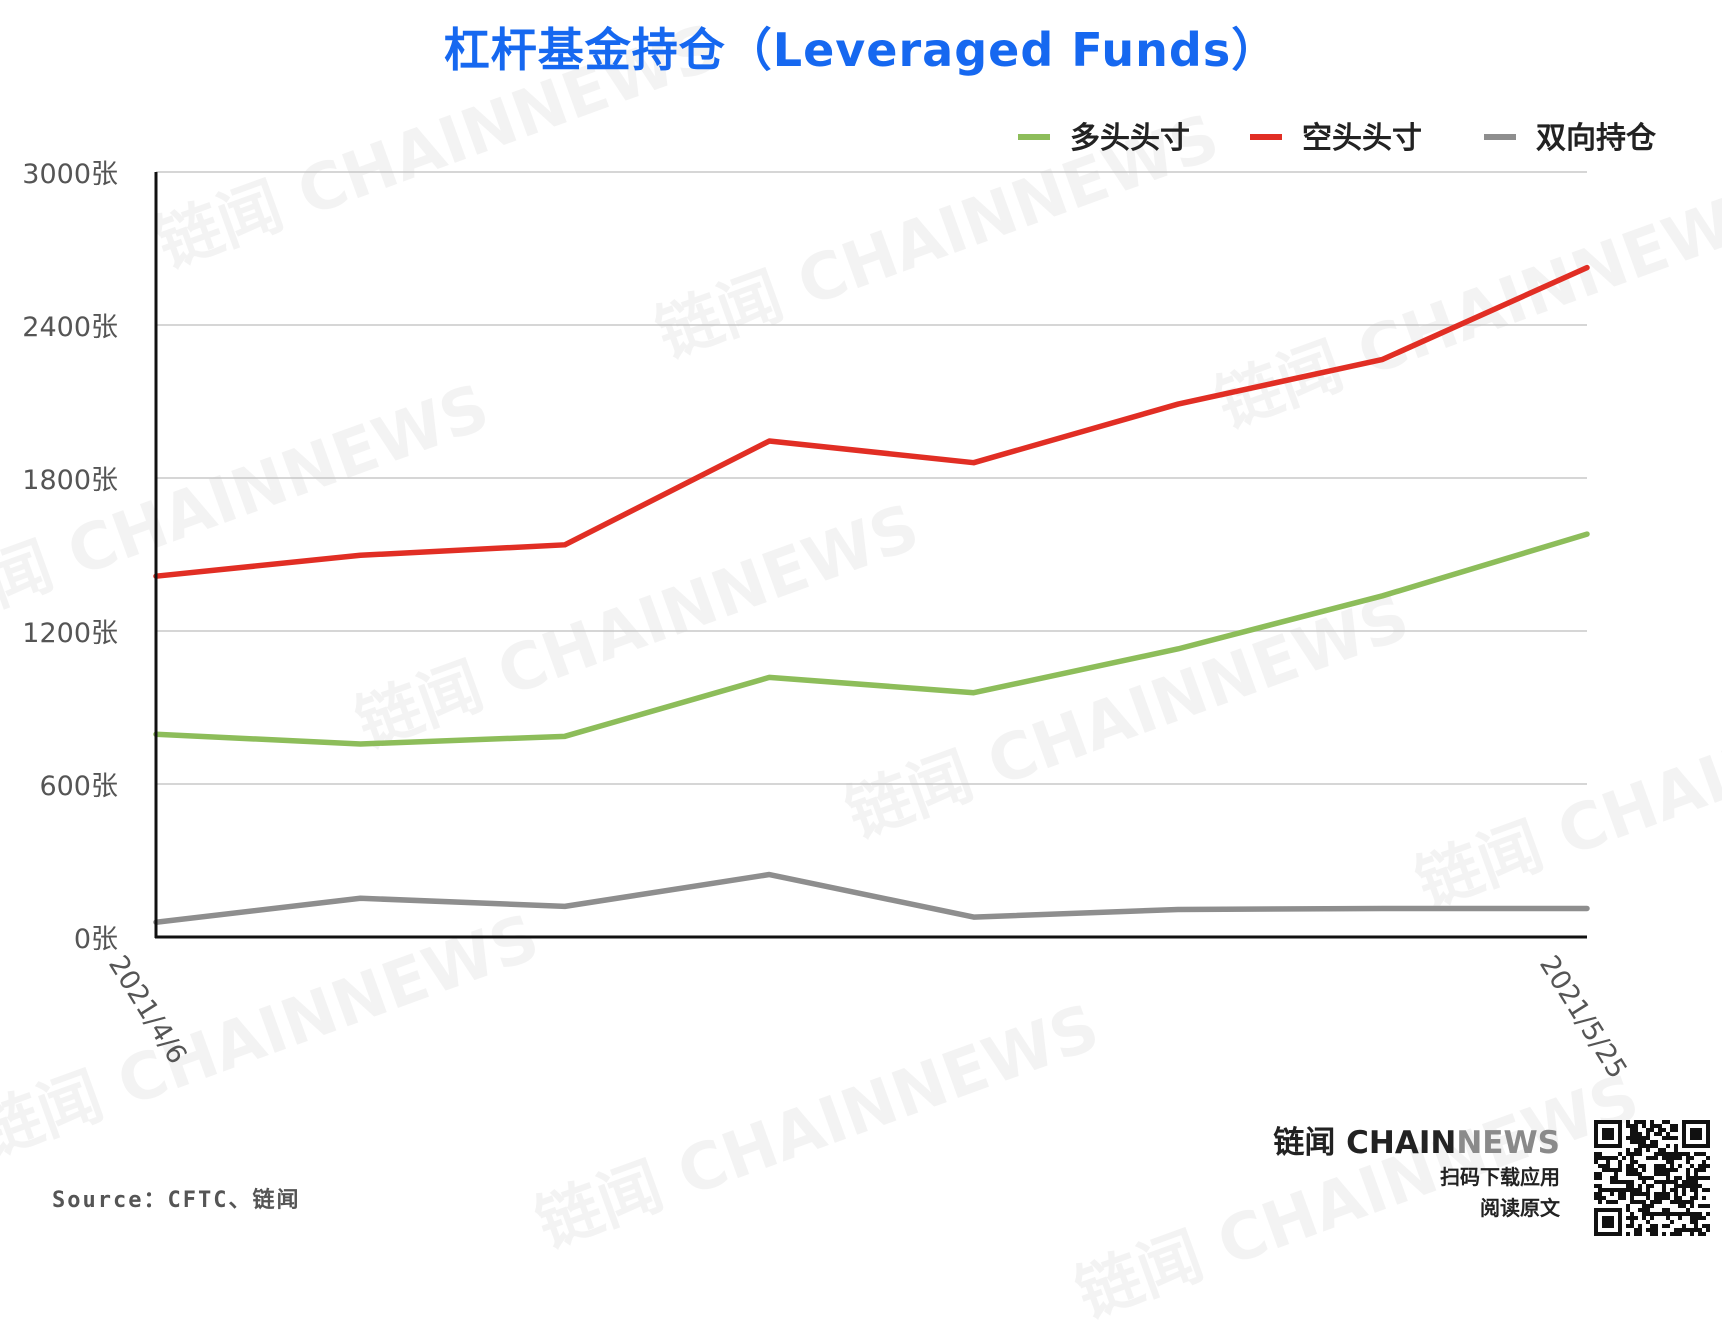 Image resolution: width=1722 pixels, height=1335 pixels. What do you see at coordinates (1508, 1143) in the screenshot?
I see `brand-logo-news: NEWS` at bounding box center [1508, 1143].